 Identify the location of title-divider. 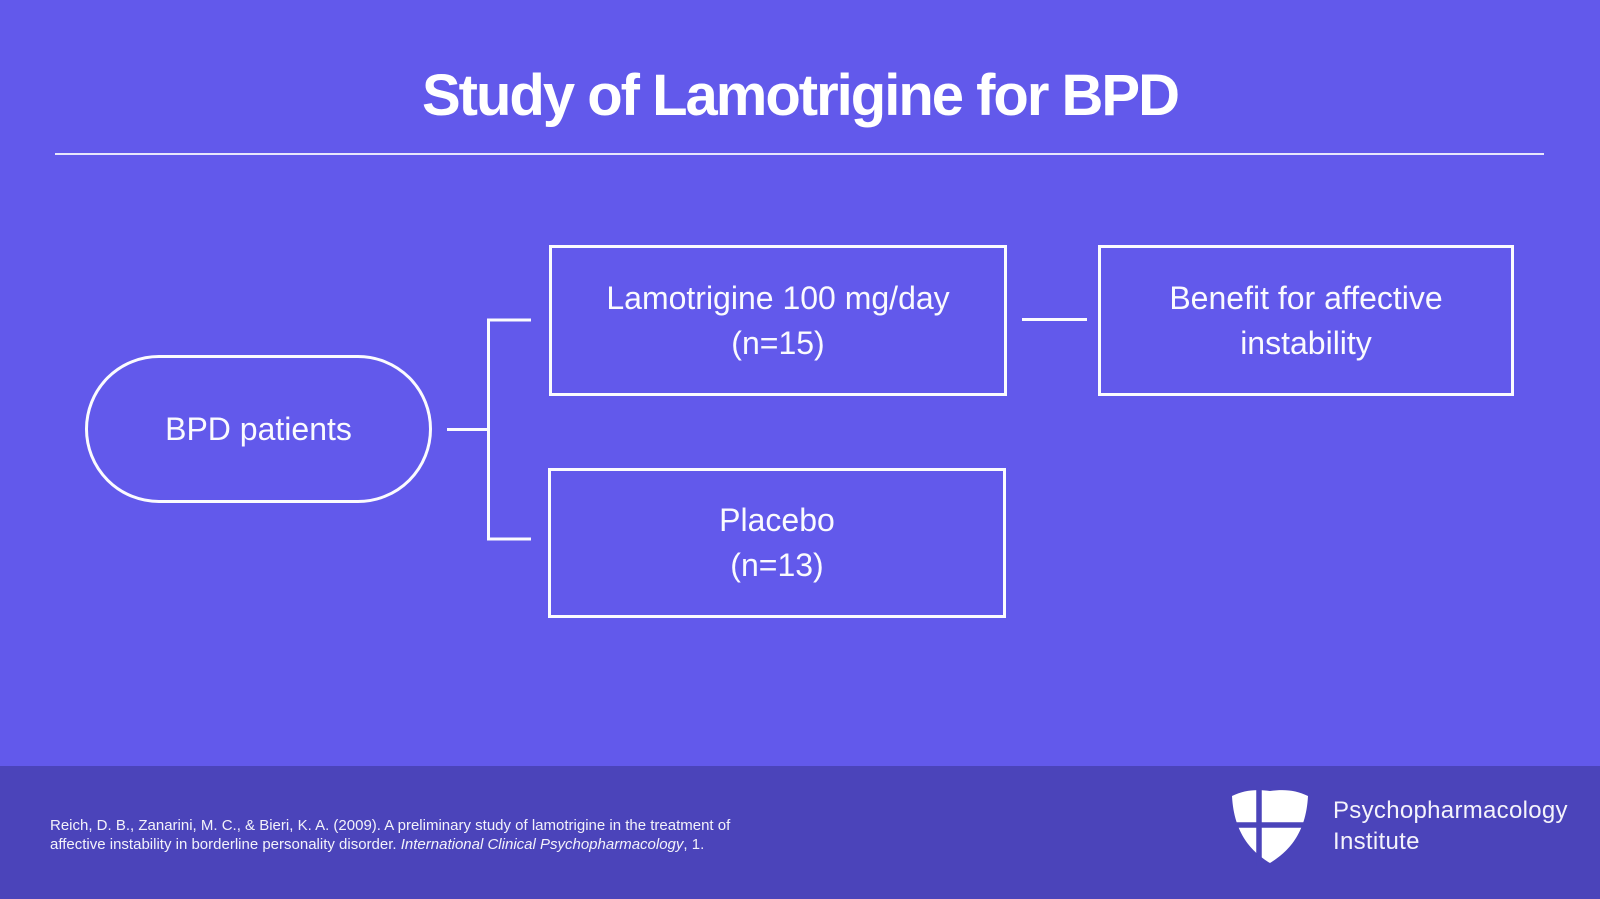
(799, 154).